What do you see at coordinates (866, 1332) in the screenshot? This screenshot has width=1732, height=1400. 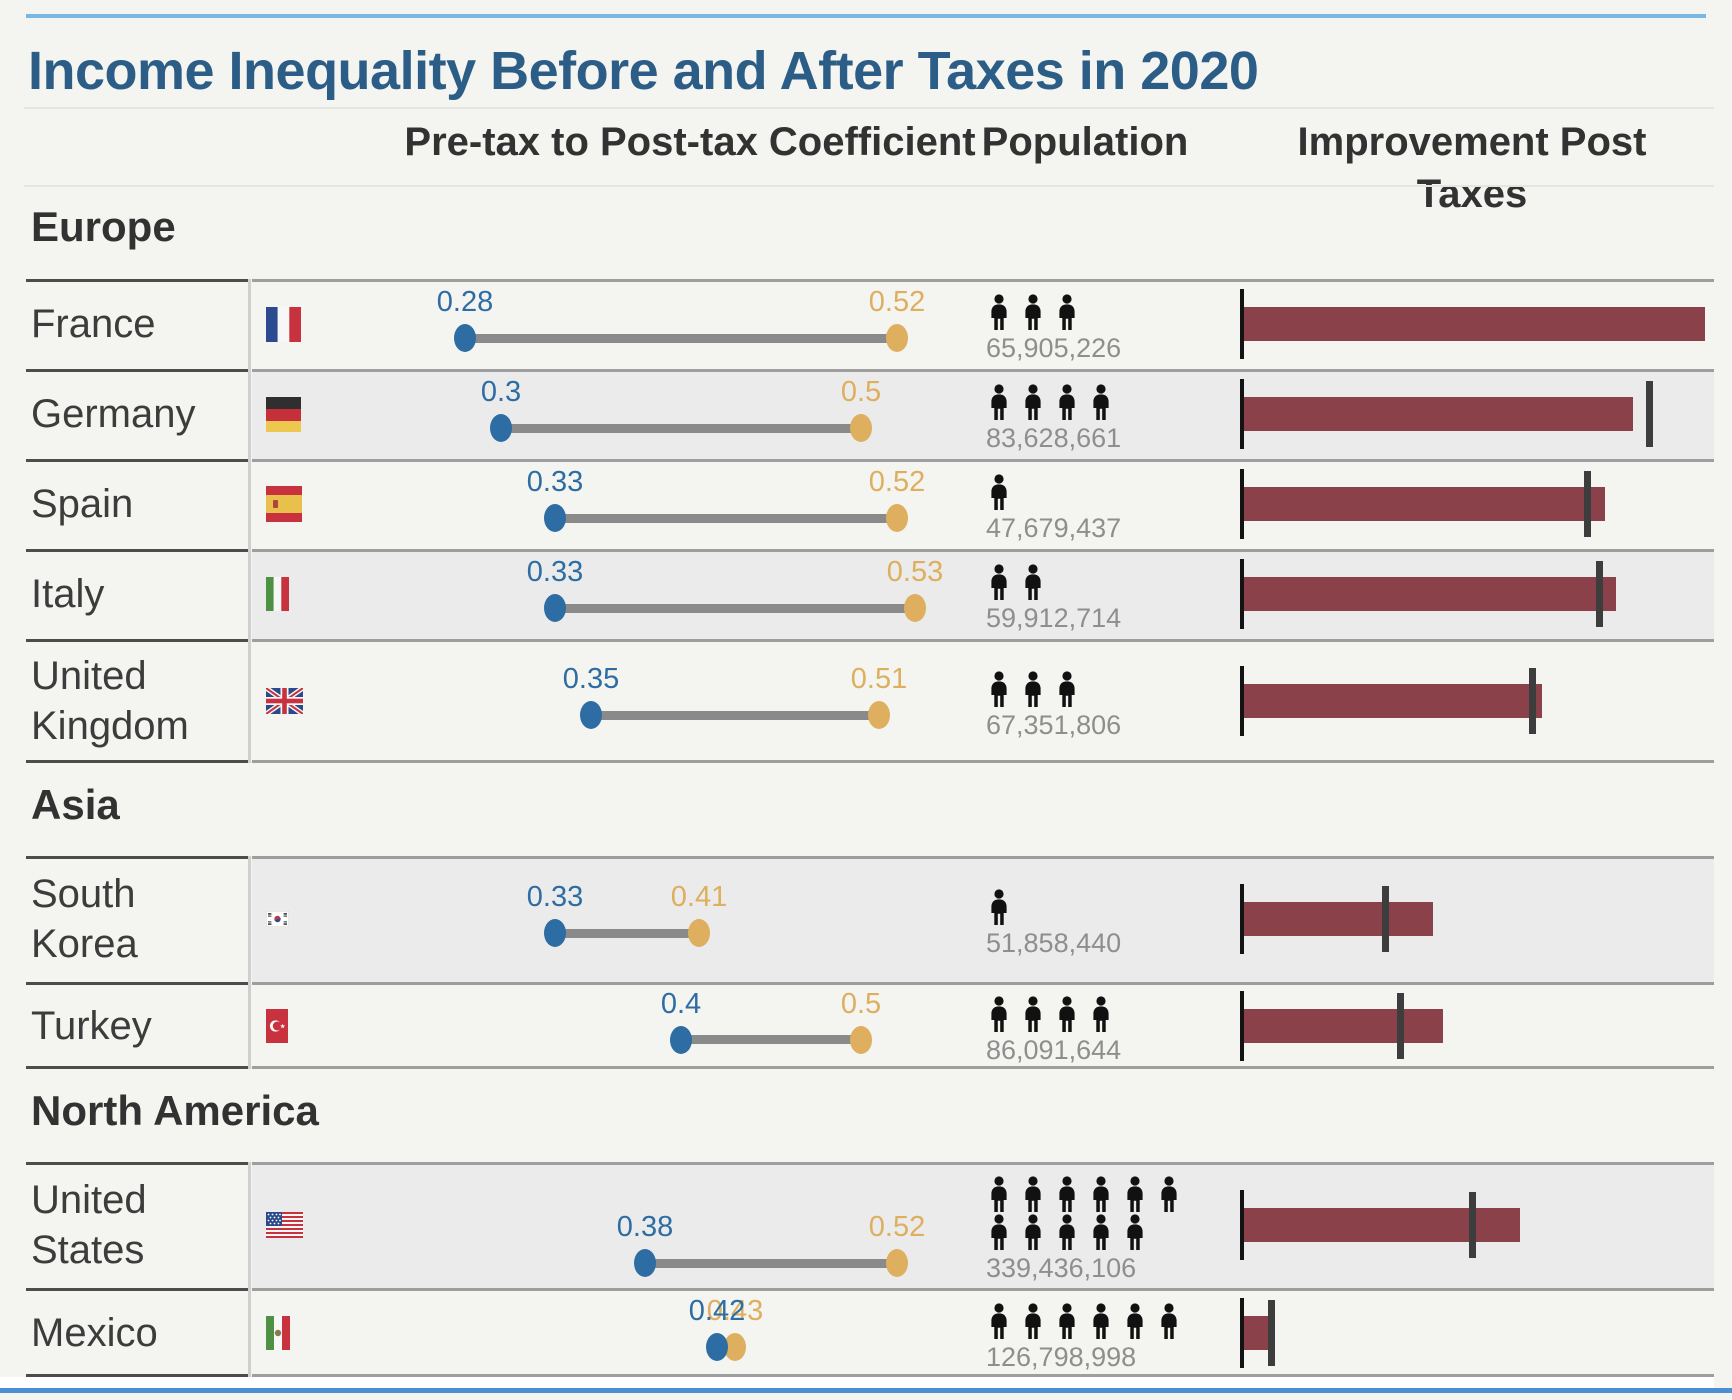 I see `table-row: Mexico 0.42 0.43 126,798,998` at bounding box center [866, 1332].